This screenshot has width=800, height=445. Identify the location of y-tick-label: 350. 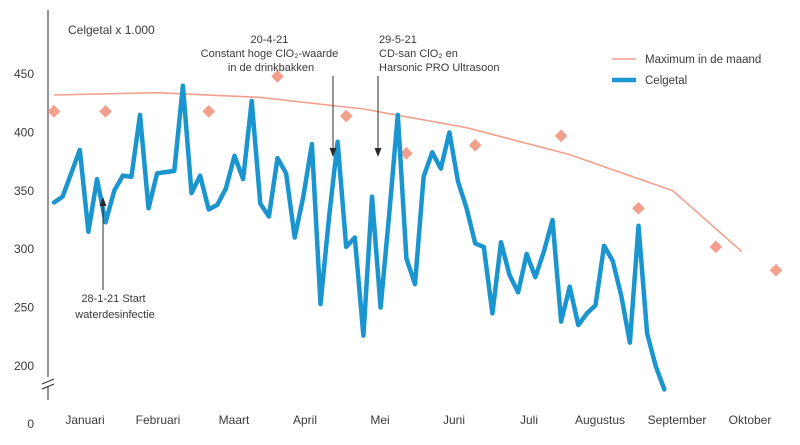
(24, 191).